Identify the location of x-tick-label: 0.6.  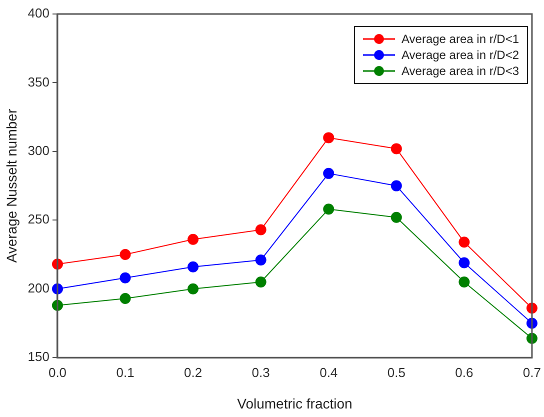
(464, 372).